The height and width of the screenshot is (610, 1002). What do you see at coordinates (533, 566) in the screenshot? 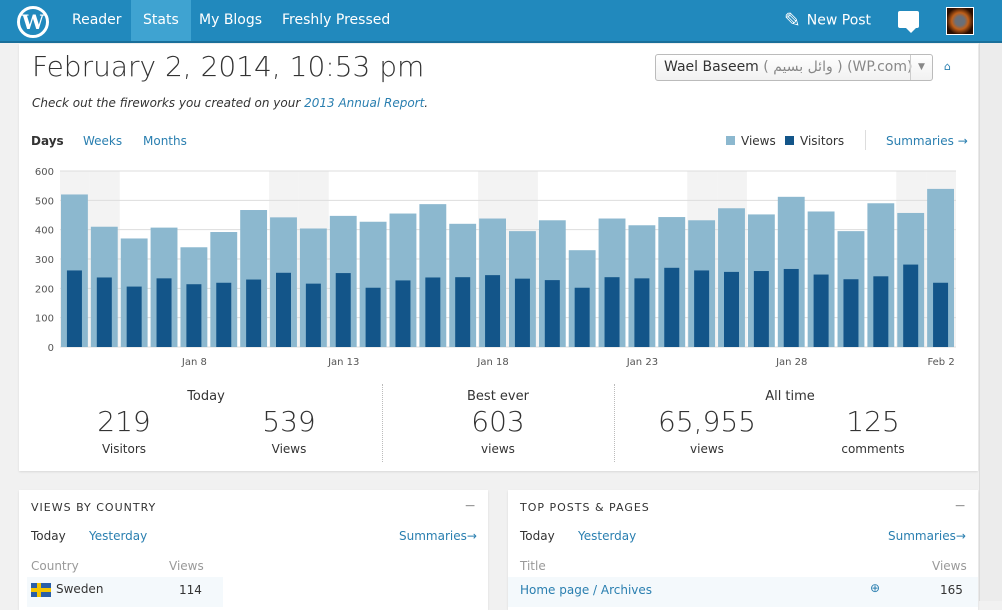
I see `column-title: Title` at bounding box center [533, 566].